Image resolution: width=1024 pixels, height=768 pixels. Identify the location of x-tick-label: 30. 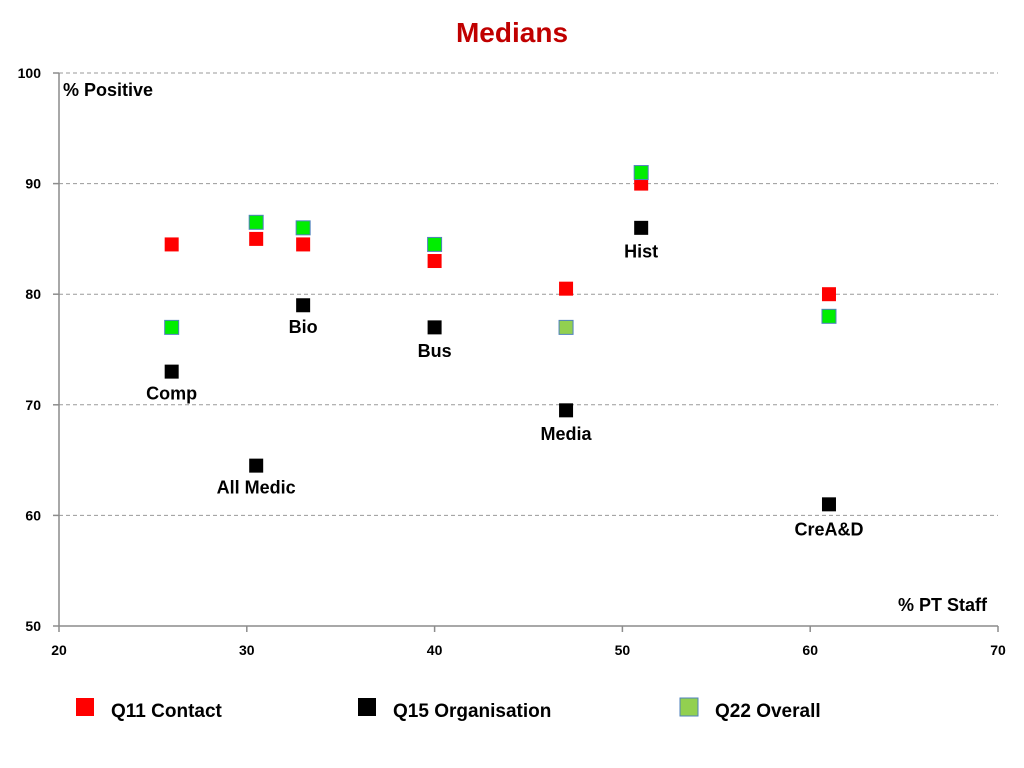
(247, 650).